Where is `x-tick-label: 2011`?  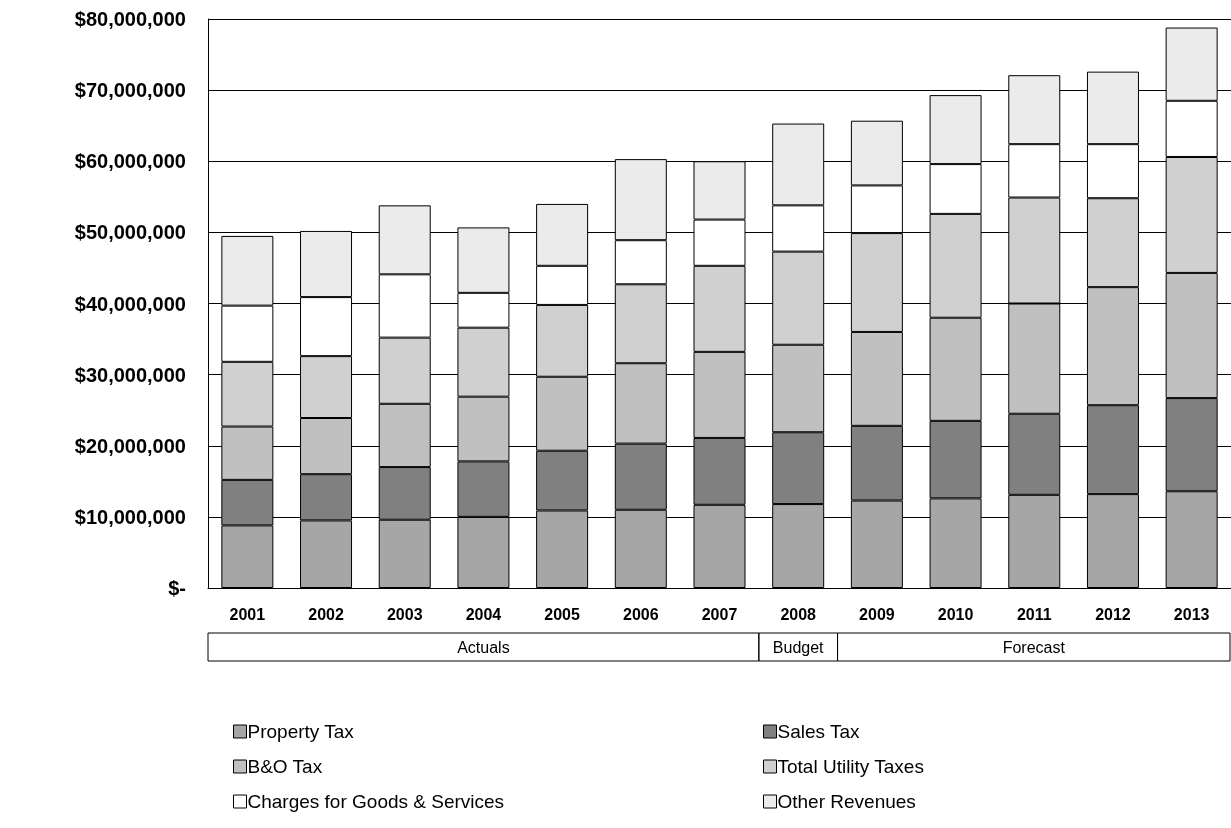 x-tick-label: 2011 is located at coordinates (1034, 614).